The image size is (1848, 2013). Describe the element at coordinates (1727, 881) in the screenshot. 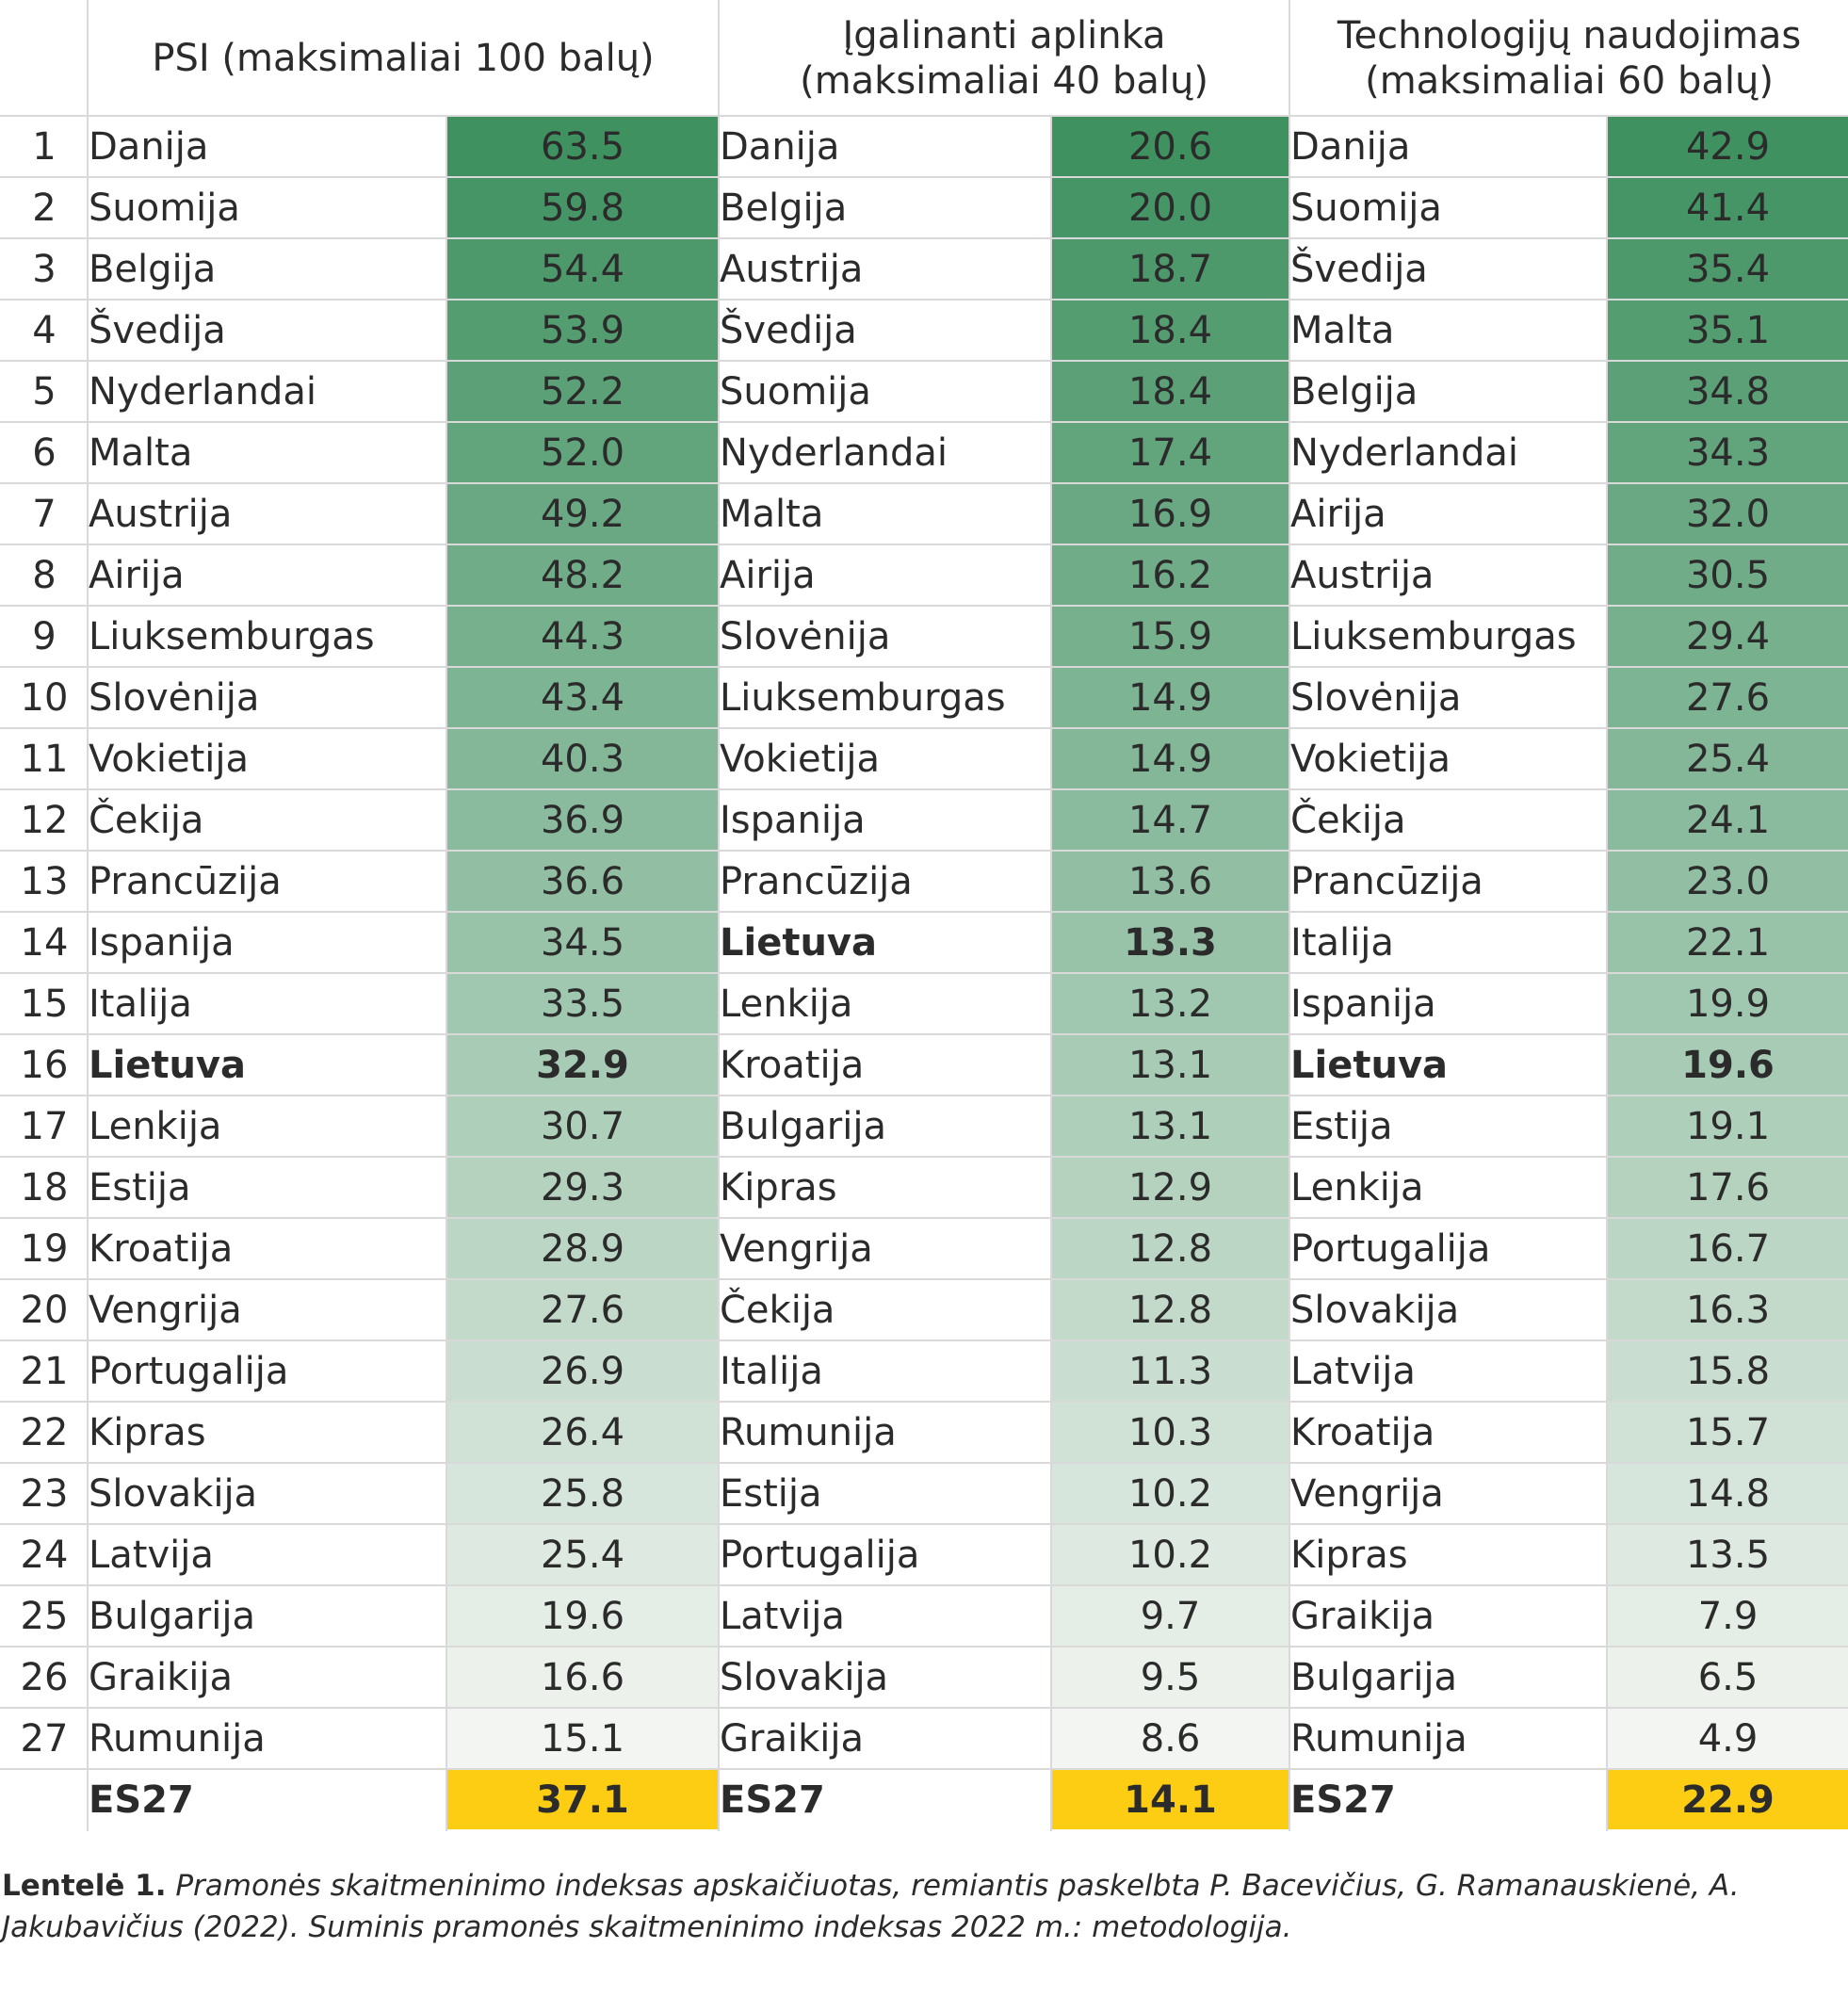

I see `tech-value-cell: 23.0` at that location.